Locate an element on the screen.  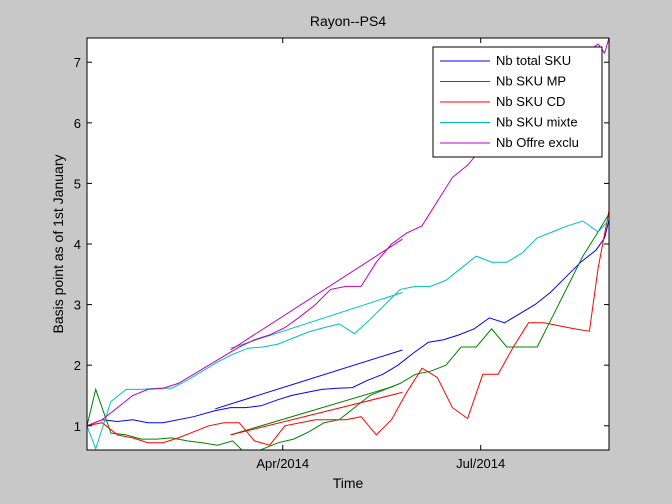
legend-label: Nb SKU MP is located at coordinates (531, 81).